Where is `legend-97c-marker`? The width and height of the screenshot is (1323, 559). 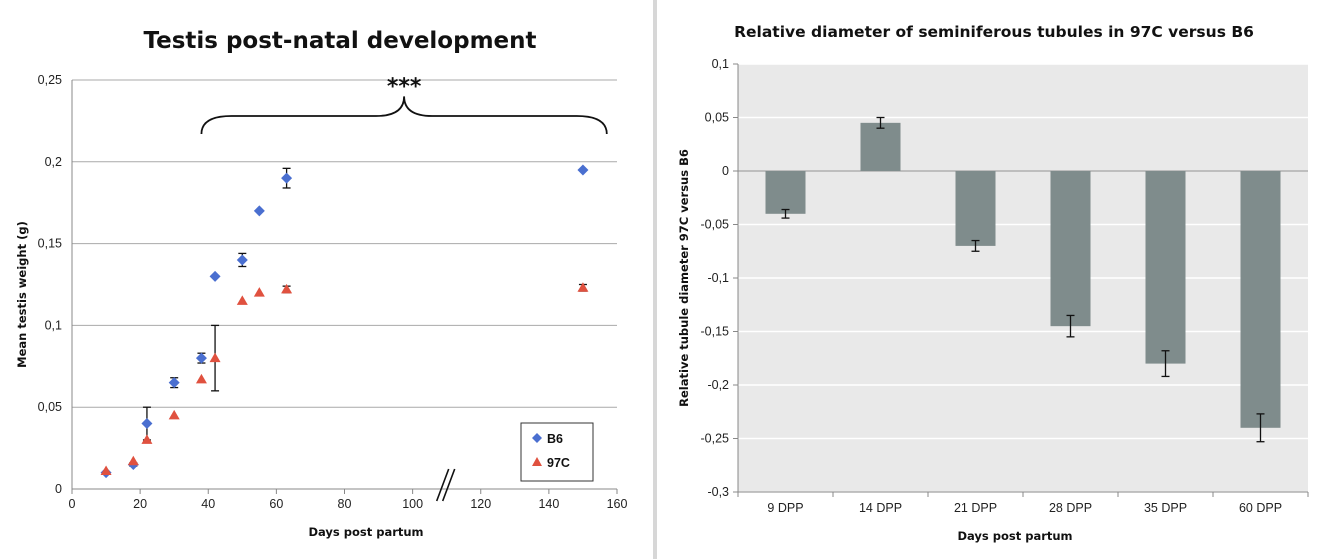 legend-97c-marker is located at coordinates (537, 461).